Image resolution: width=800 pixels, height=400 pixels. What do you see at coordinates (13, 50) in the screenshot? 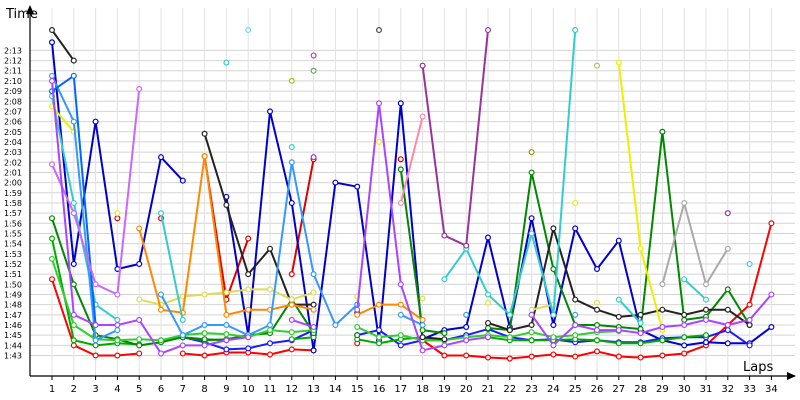
I see `y-tick-label: 2:13` at bounding box center [13, 50].